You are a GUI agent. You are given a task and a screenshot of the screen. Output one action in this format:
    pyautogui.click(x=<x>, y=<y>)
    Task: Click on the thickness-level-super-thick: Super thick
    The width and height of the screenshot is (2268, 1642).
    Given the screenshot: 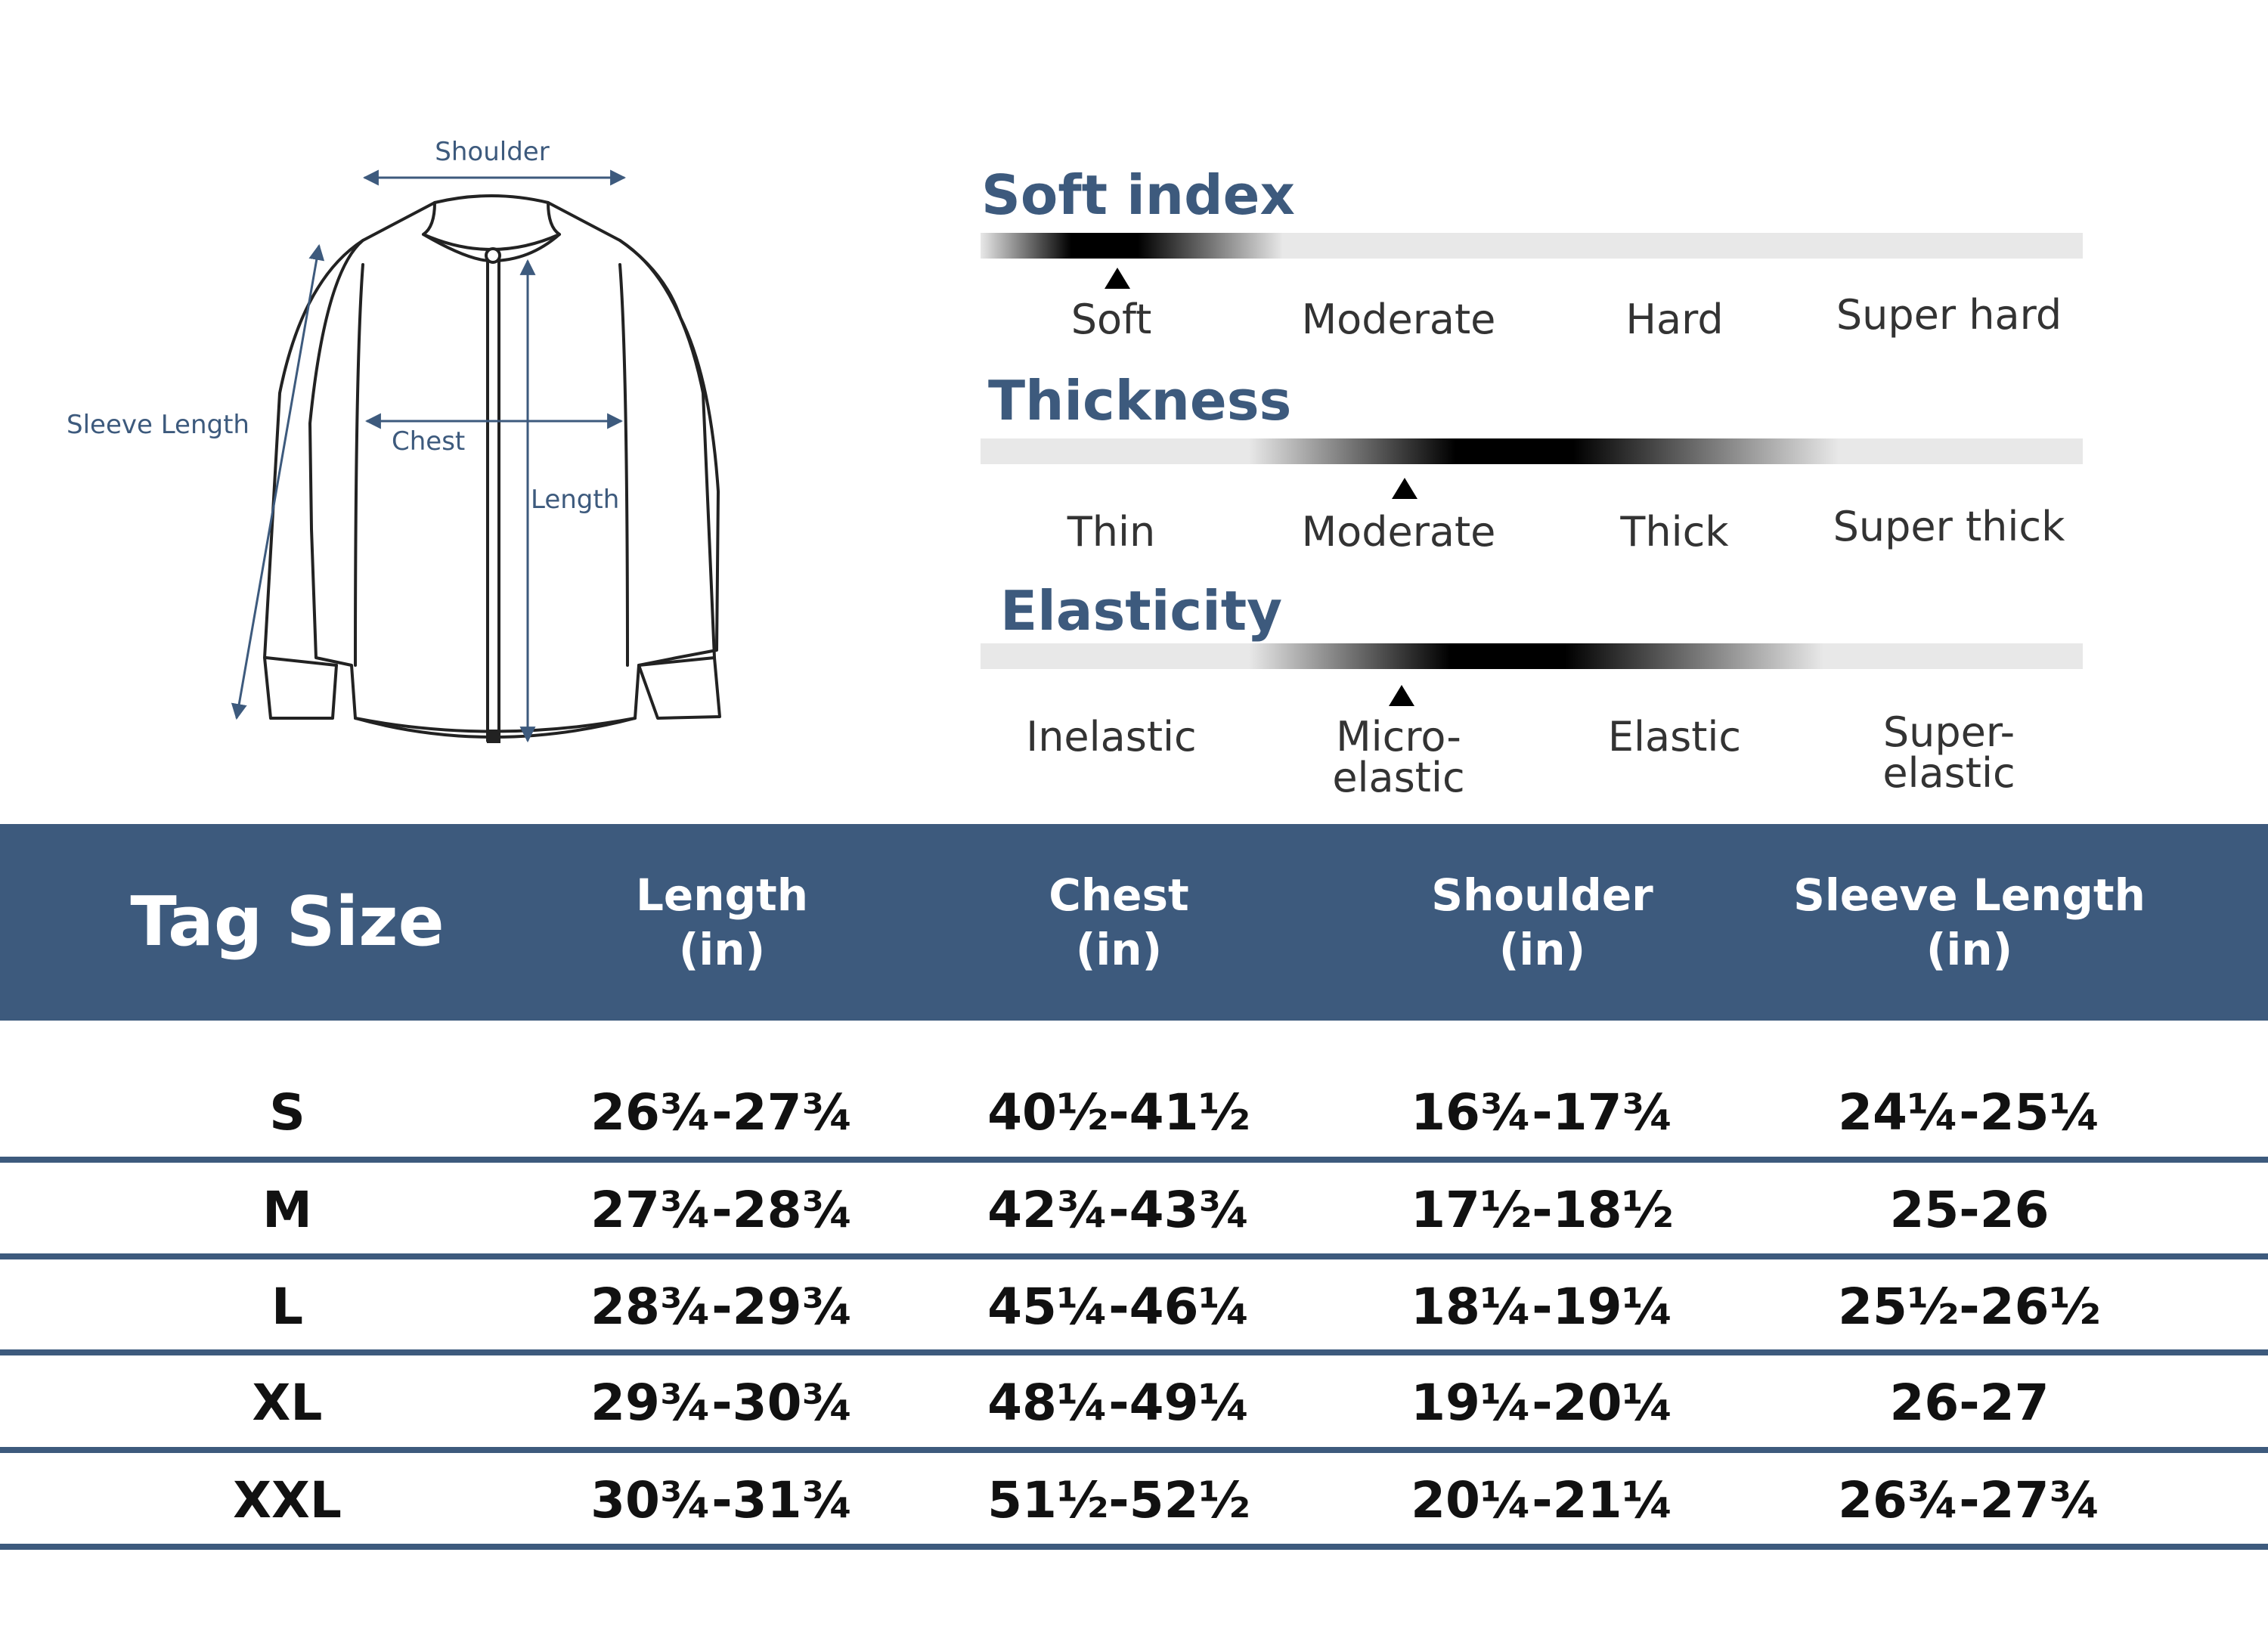 What is the action you would take?
    pyautogui.click(x=1949, y=526)
    